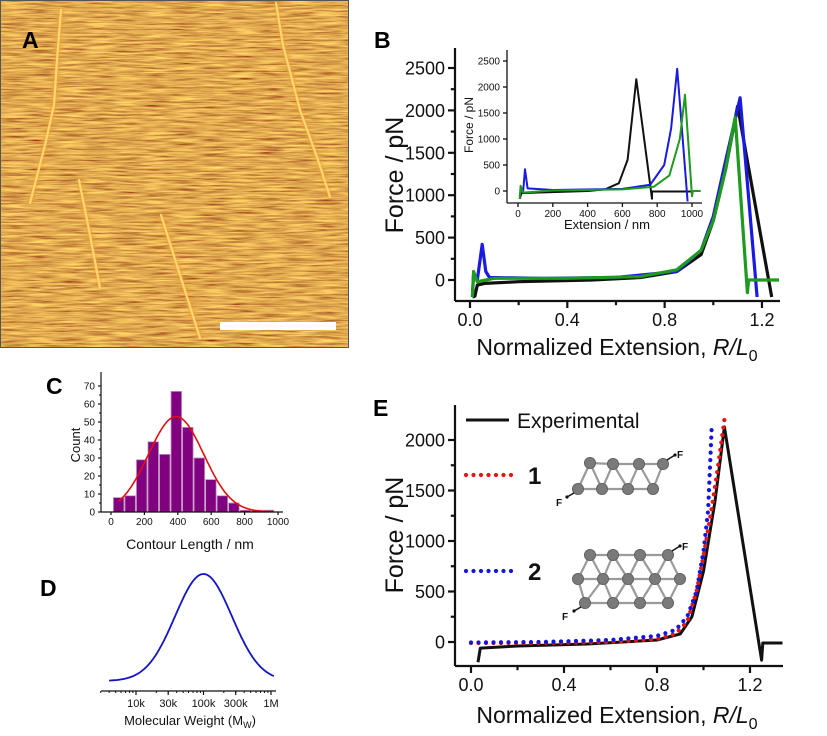 Image resolution: width=827 pixels, height=736 pixels. I want to click on panel-label-c: C, so click(54, 386).